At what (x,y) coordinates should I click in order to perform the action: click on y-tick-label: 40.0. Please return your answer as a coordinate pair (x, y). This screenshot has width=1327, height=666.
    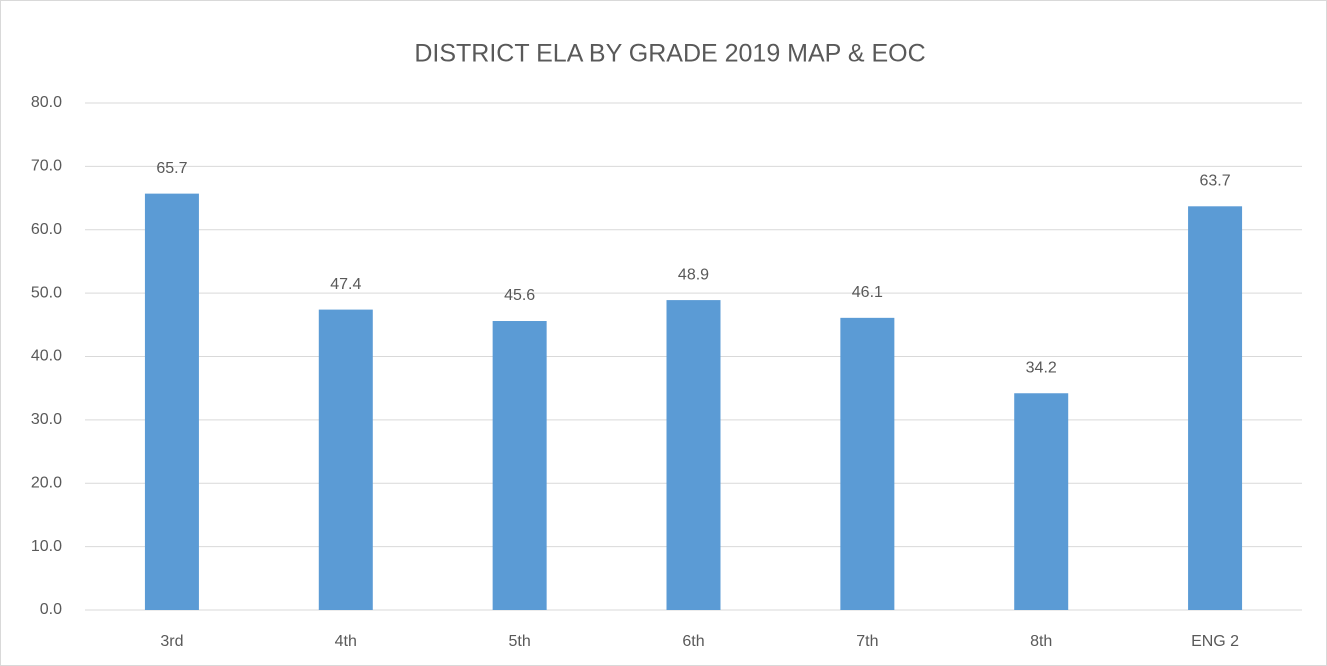
    Looking at the image, I should click on (46, 356).